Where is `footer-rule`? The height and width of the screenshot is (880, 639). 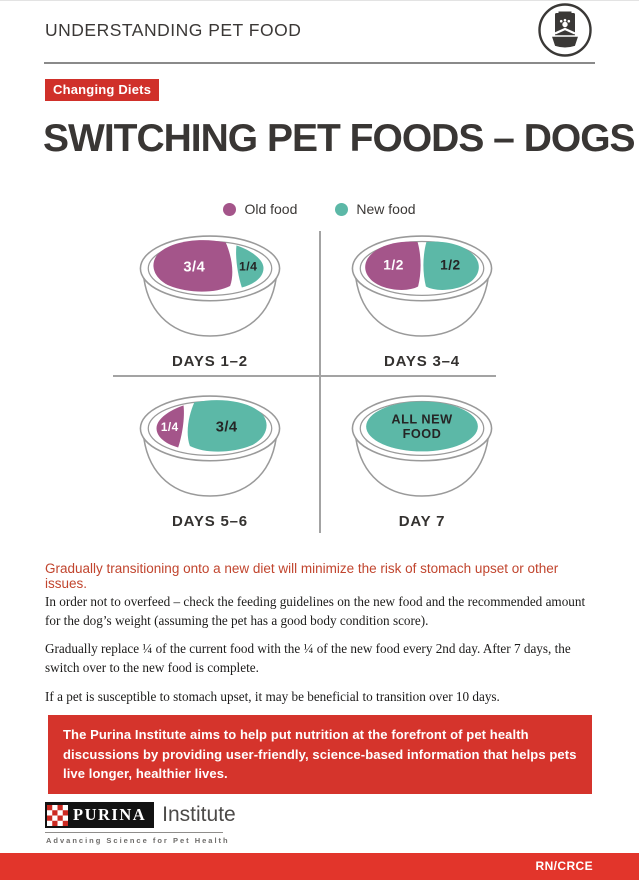 footer-rule is located at coordinates (134, 832).